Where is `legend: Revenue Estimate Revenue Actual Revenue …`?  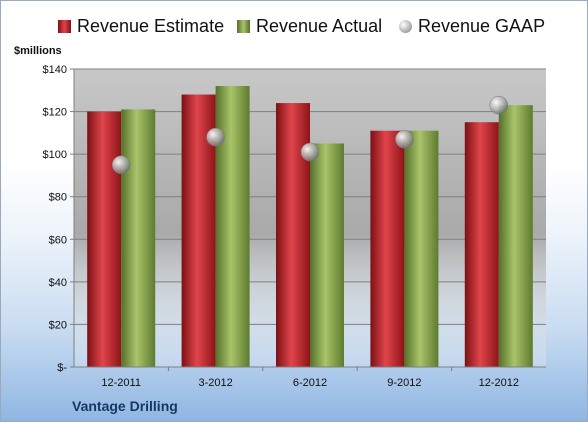
legend: Revenue Estimate Revenue Actual Revenue … is located at coordinates (294, 26).